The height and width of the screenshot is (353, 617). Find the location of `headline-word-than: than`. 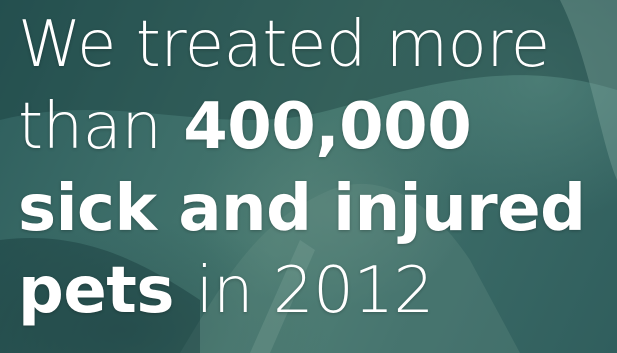

headline-word-than: than is located at coordinates (90, 127).